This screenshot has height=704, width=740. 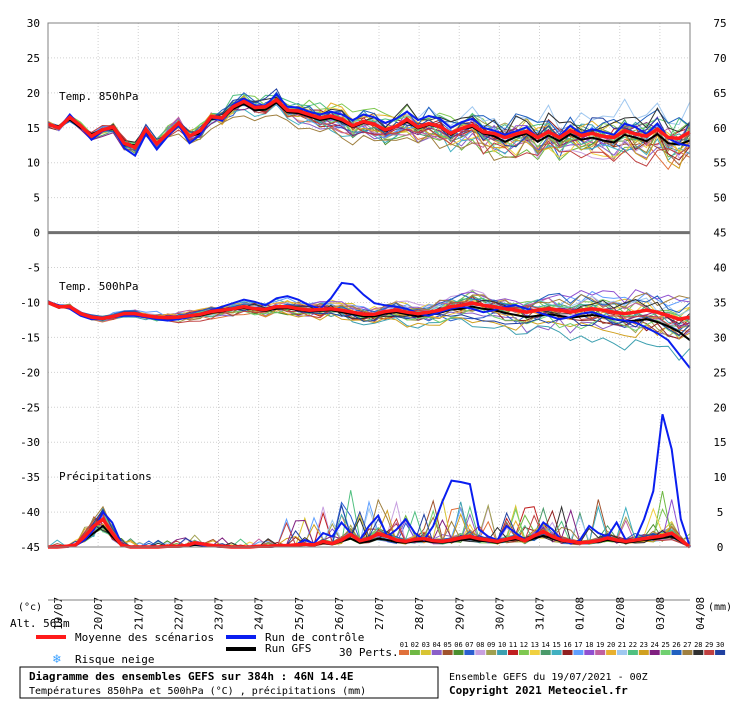 I want to click on perturbation-number: 06, so click(x=458, y=645).